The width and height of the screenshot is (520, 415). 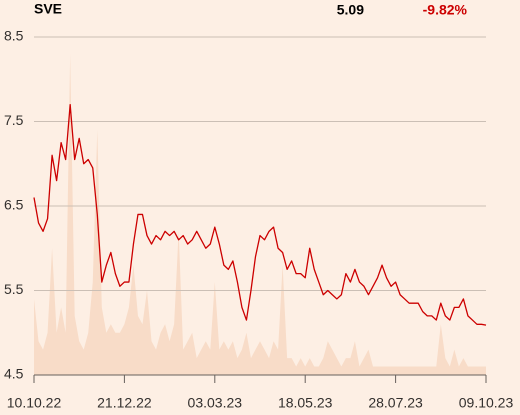 What do you see at coordinates (350, 10) in the screenshot?
I see `last-price: 5.09` at bounding box center [350, 10].